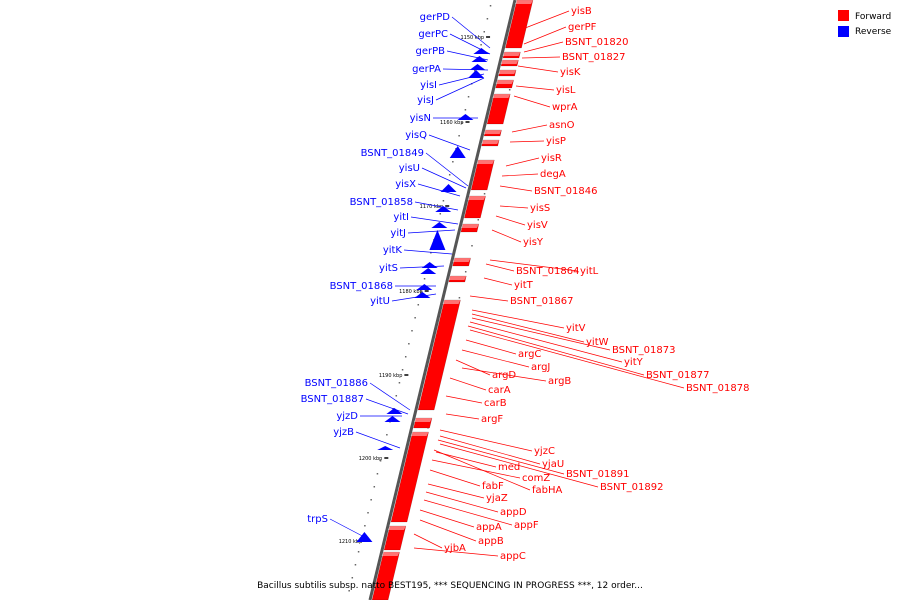 The image size is (900, 600). Describe the element at coordinates (405, 184) in the screenshot. I see `reverse-gene-label: yisX` at that location.